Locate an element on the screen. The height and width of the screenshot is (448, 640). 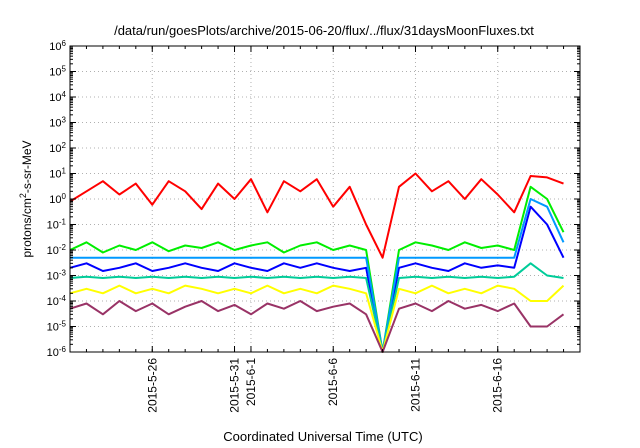
y-tick-label: 10³ is located at coordinates (57, 122).